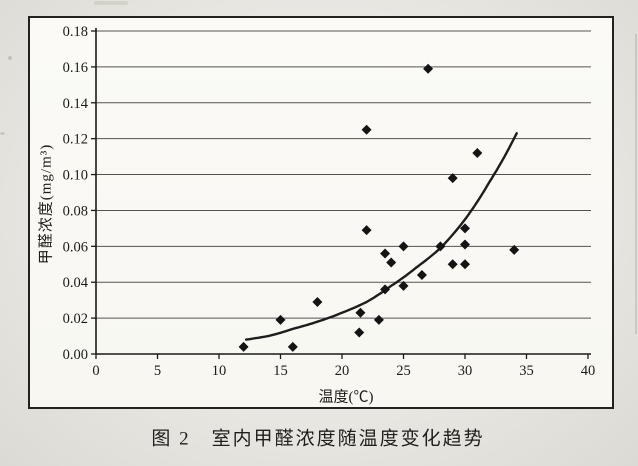 This screenshot has height=466, width=638. What do you see at coordinates (95, 371) in the screenshot?
I see `x-tick-label: 0` at bounding box center [95, 371].